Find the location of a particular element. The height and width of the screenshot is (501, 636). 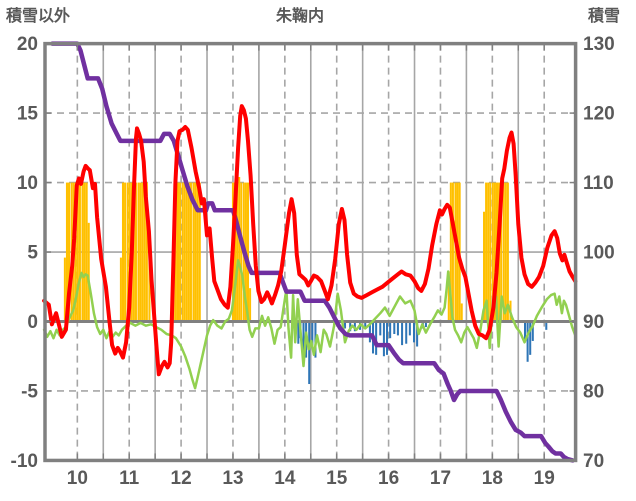

right-axis-tick-label: 120 is located at coordinates (599, 114).